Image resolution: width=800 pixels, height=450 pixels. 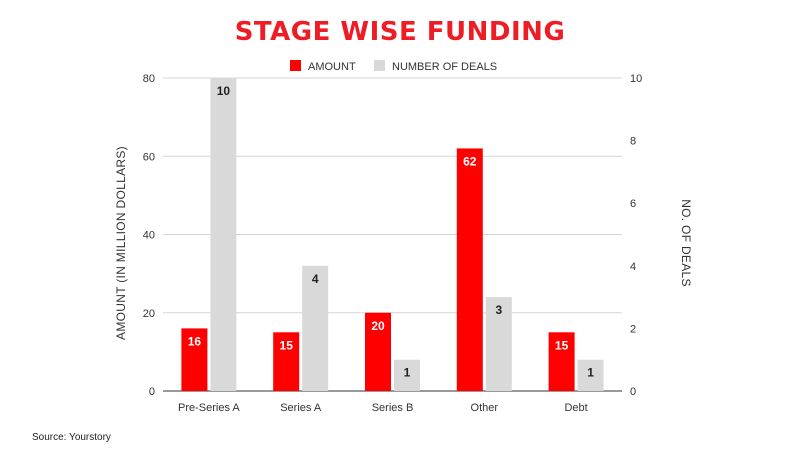 What do you see at coordinates (149, 157) in the screenshot?
I see `y-tick-label: 60` at bounding box center [149, 157].